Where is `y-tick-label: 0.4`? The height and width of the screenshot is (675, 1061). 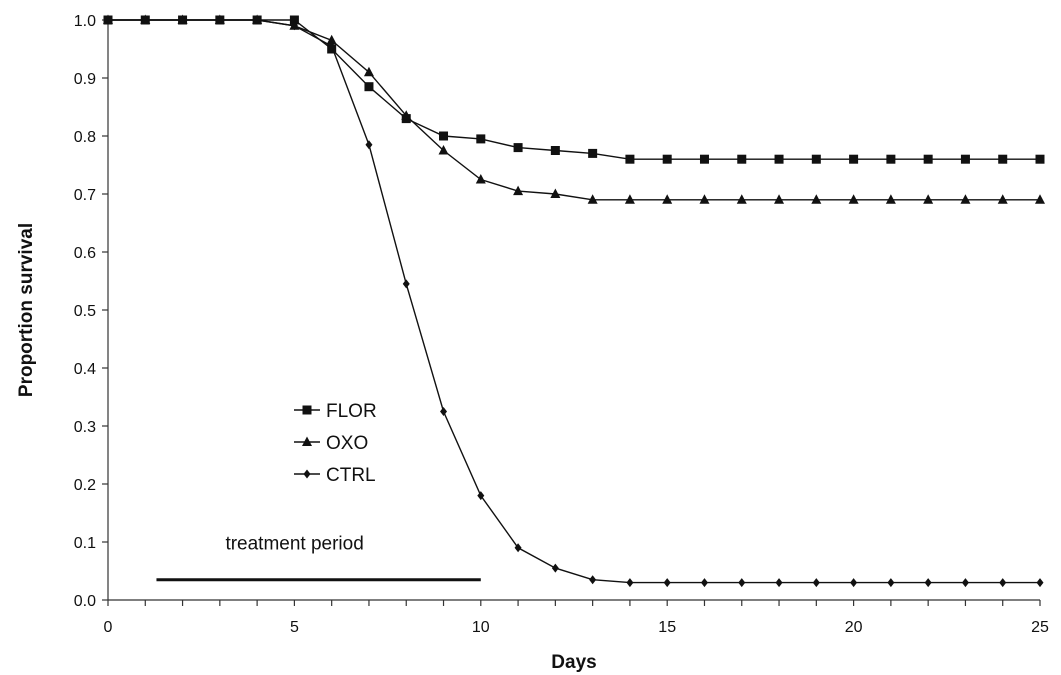
y-tick-label: 0.4 is located at coordinates (85, 369).